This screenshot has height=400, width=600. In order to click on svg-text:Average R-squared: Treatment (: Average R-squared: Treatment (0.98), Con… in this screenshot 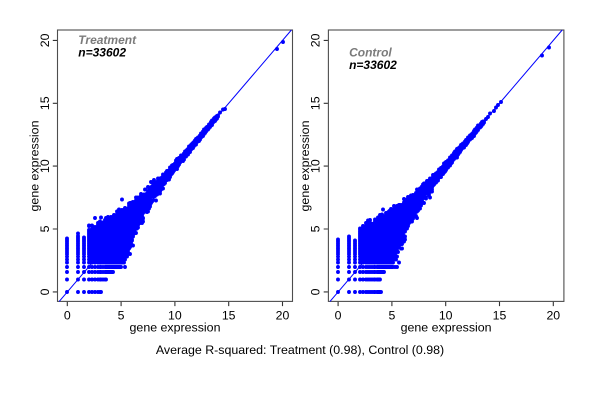, I will do `click(300, 350)`.